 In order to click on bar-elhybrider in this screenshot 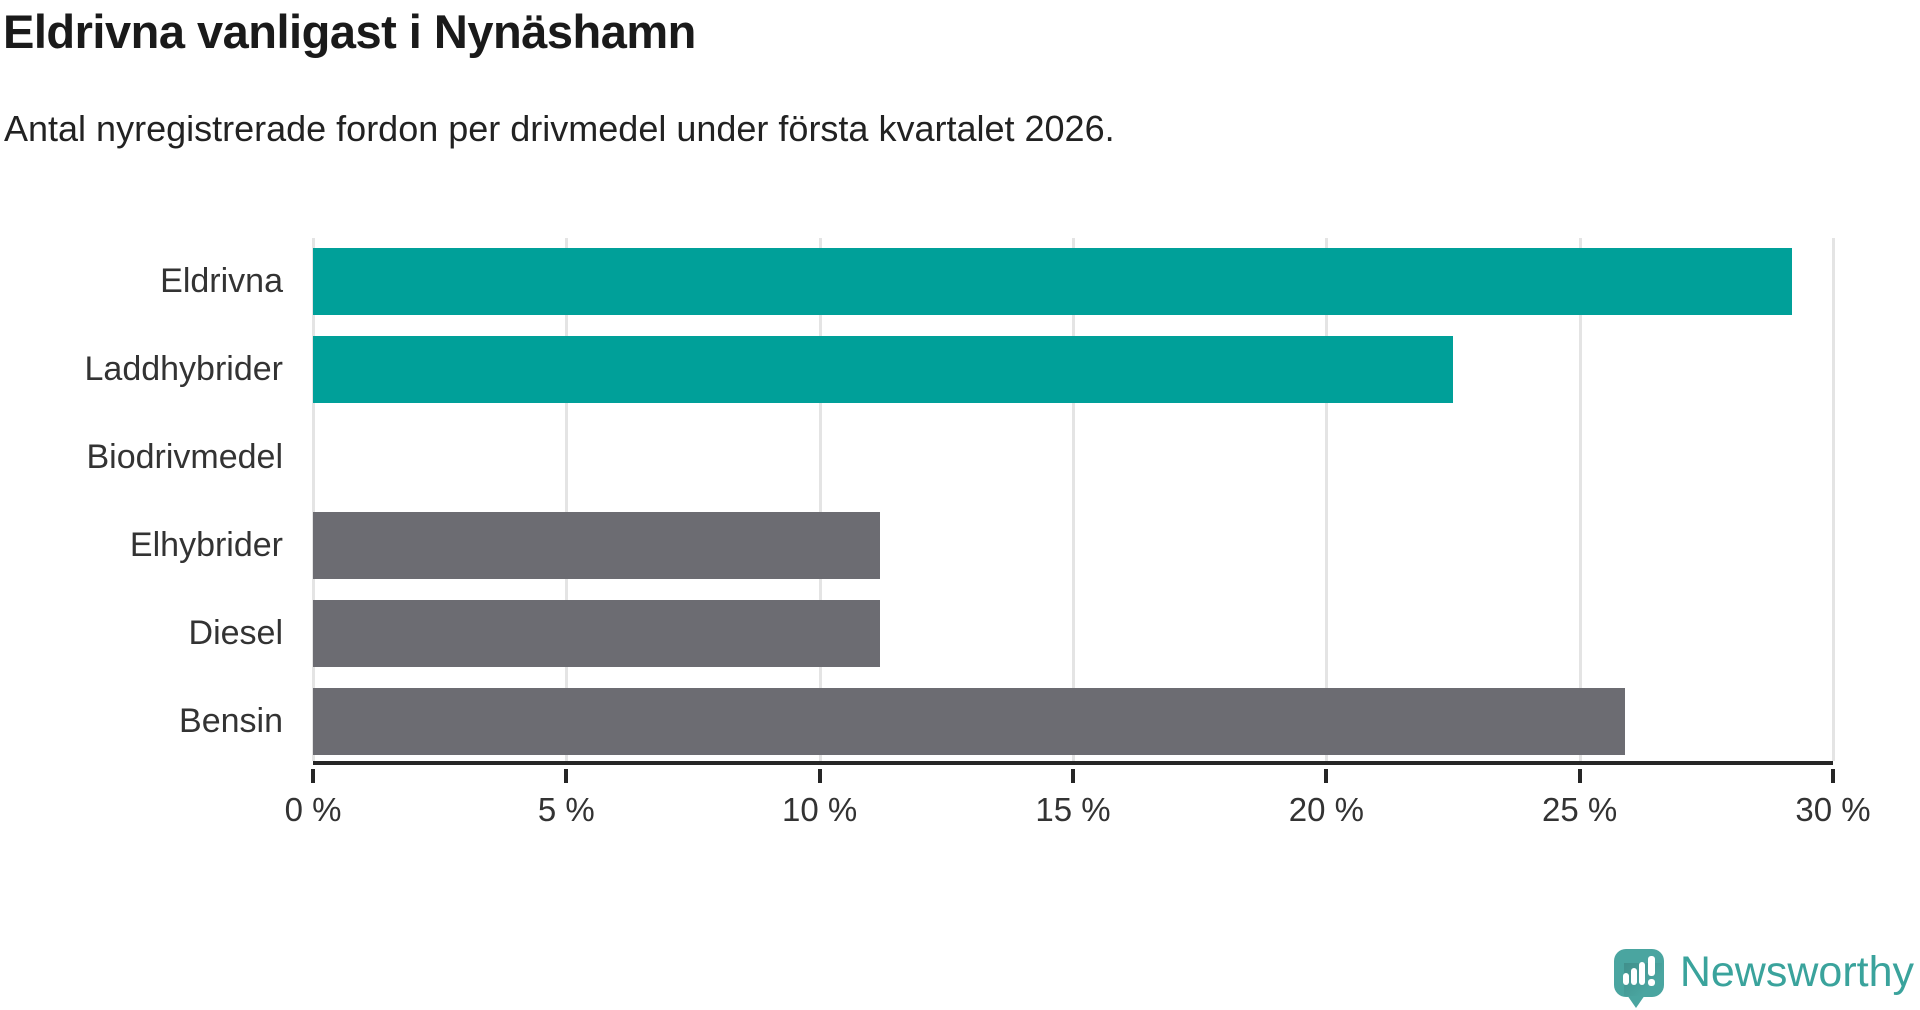, I will do `click(597, 545)`.